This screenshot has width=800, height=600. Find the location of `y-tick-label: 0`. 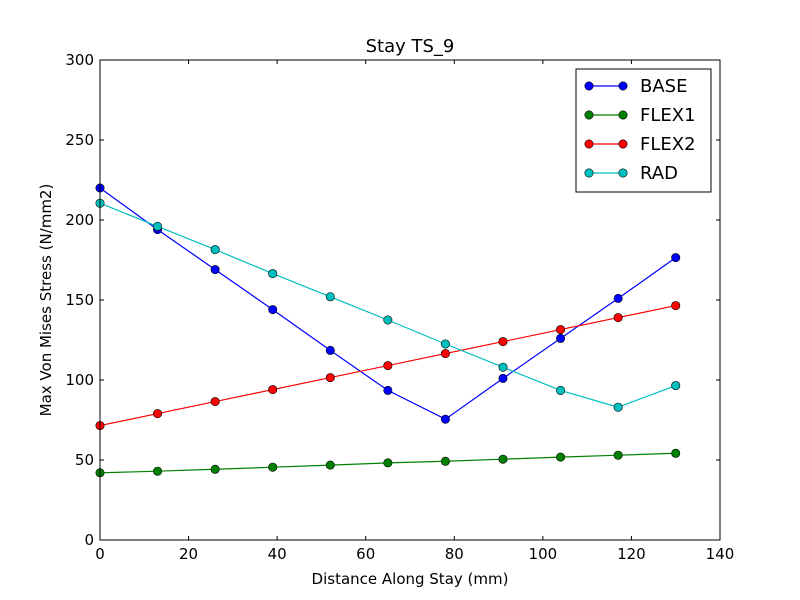

y-tick-label: 0 is located at coordinates (89, 540).